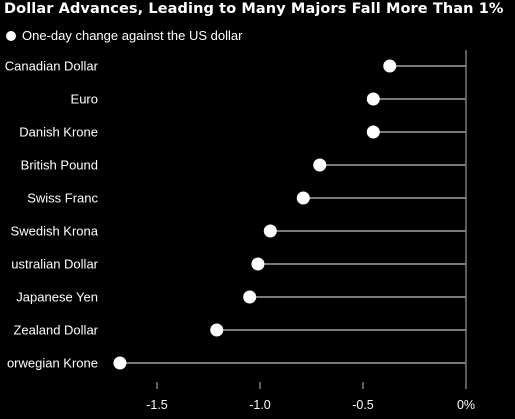 The width and height of the screenshot is (515, 419). Describe the element at coordinates (55, 231) in the screenshot. I see `category-label: Swedish Krona` at that location.